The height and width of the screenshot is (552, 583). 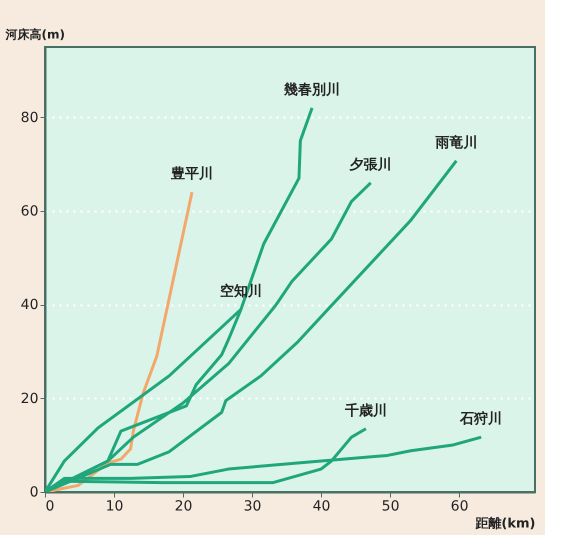 What do you see at coordinates (311, 90) in the screenshot?
I see `series-label: 幾春別川` at bounding box center [311, 90].